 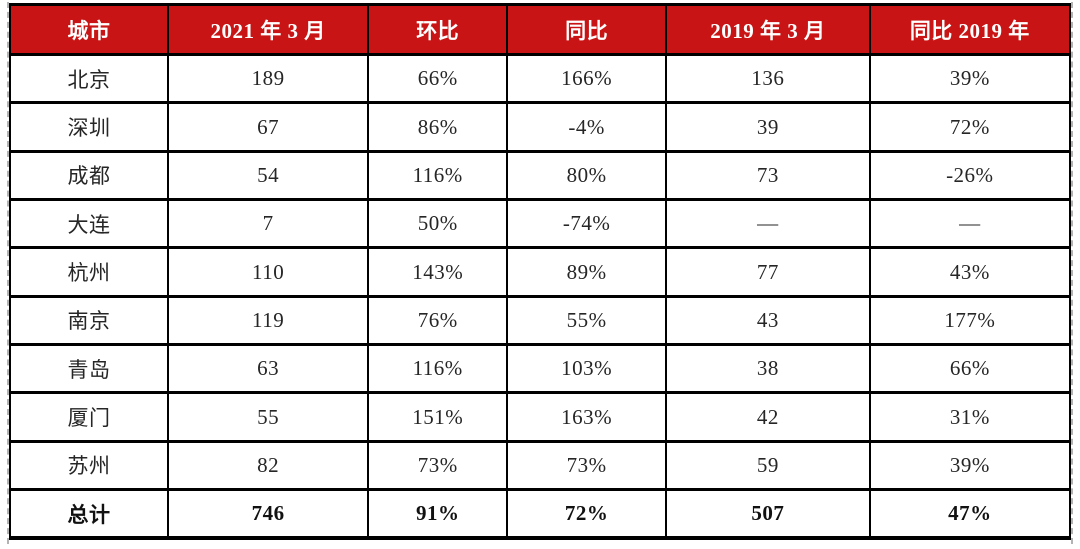 What do you see at coordinates (768, 465) in the screenshot?
I see `cell-value: 59` at bounding box center [768, 465].